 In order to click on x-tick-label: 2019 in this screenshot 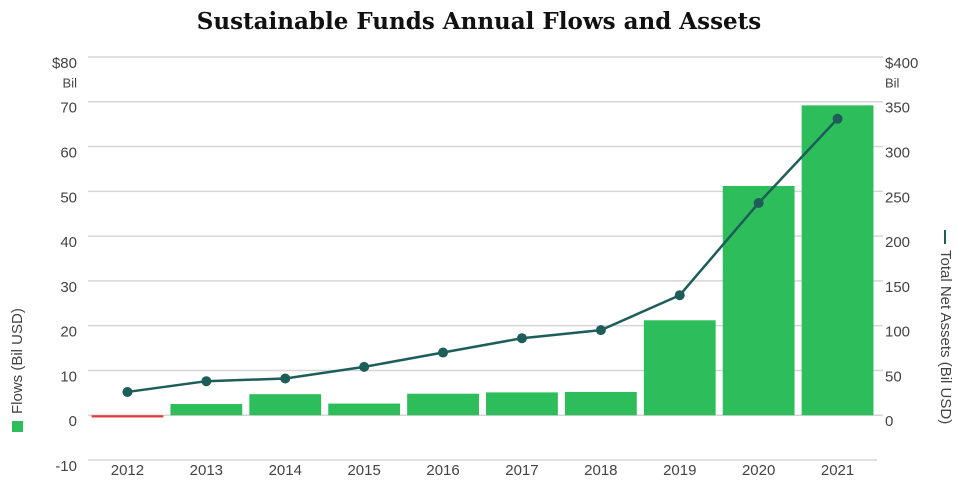, I will do `click(679, 470)`.